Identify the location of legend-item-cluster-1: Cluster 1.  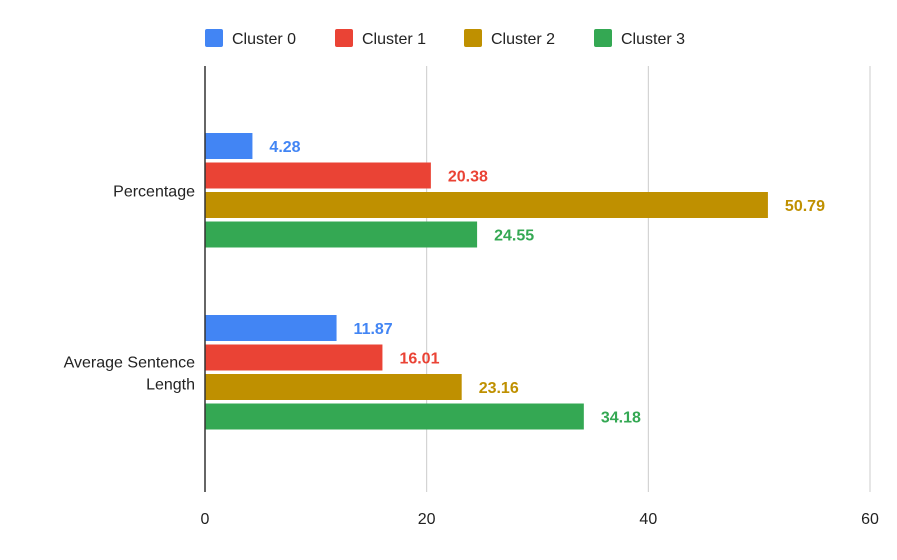
(380, 38).